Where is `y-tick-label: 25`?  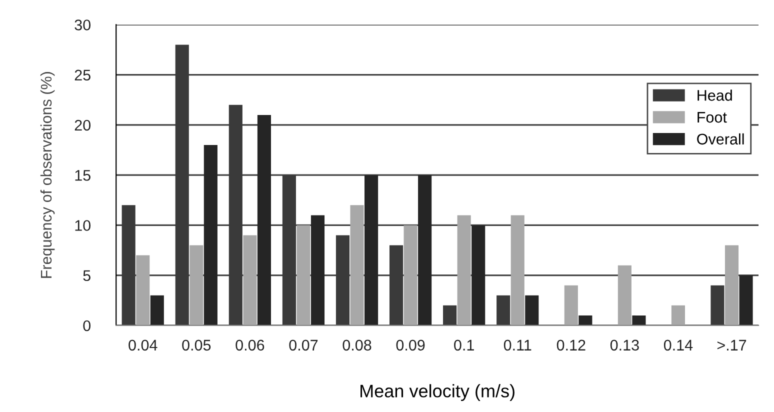
y-tick-label: 25 is located at coordinates (82, 75).